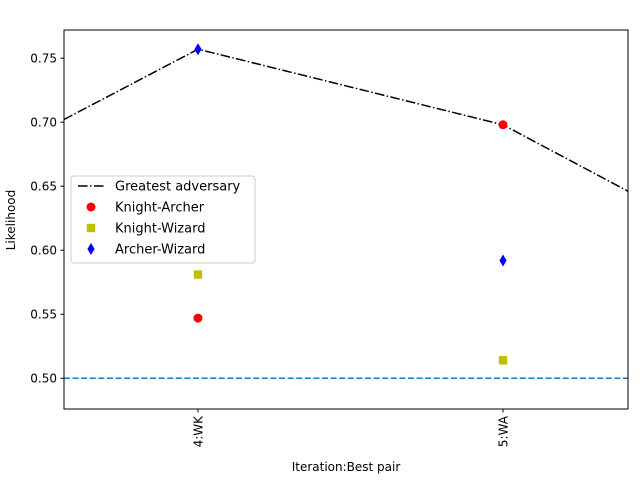 This screenshot has height=480, width=640. Describe the element at coordinates (160, 208) in the screenshot. I see `legend-label-knight-archer: Knight-Archer` at that location.